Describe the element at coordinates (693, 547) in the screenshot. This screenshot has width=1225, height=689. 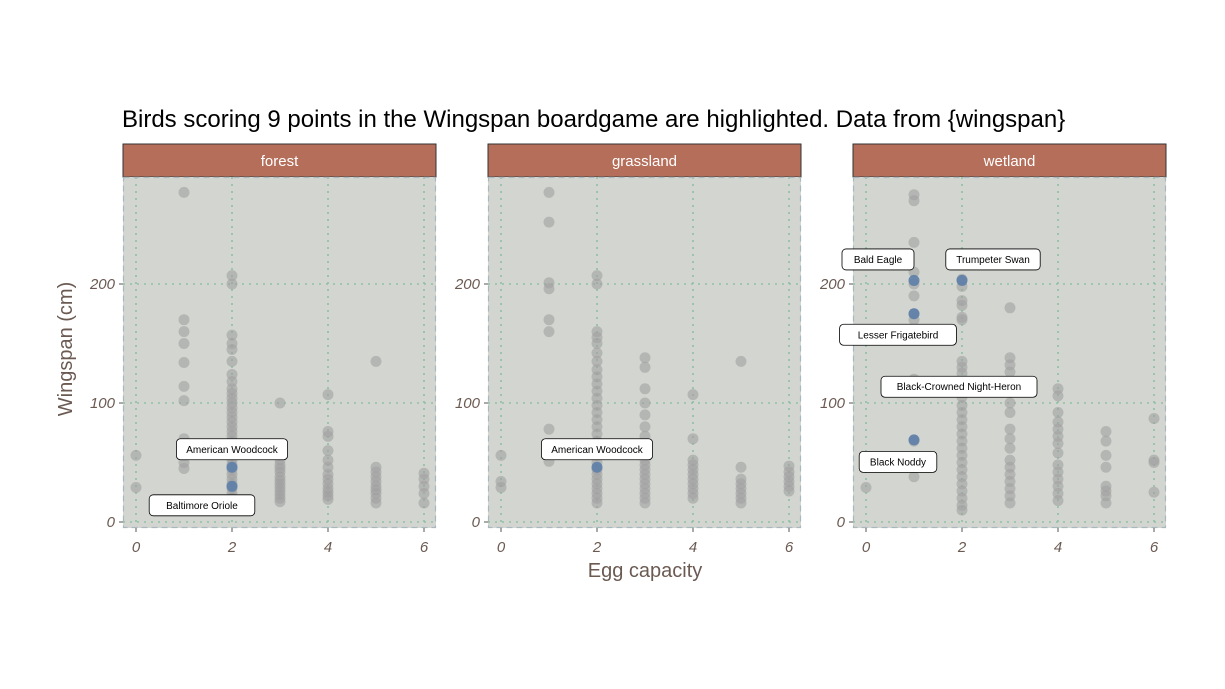
I see `x-tick-label: 4` at that location.